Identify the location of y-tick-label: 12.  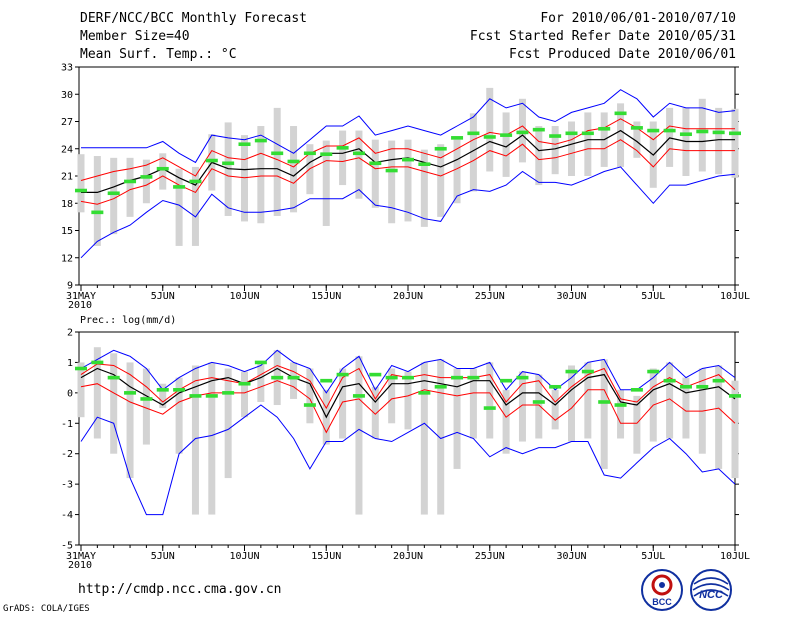
(67, 258).